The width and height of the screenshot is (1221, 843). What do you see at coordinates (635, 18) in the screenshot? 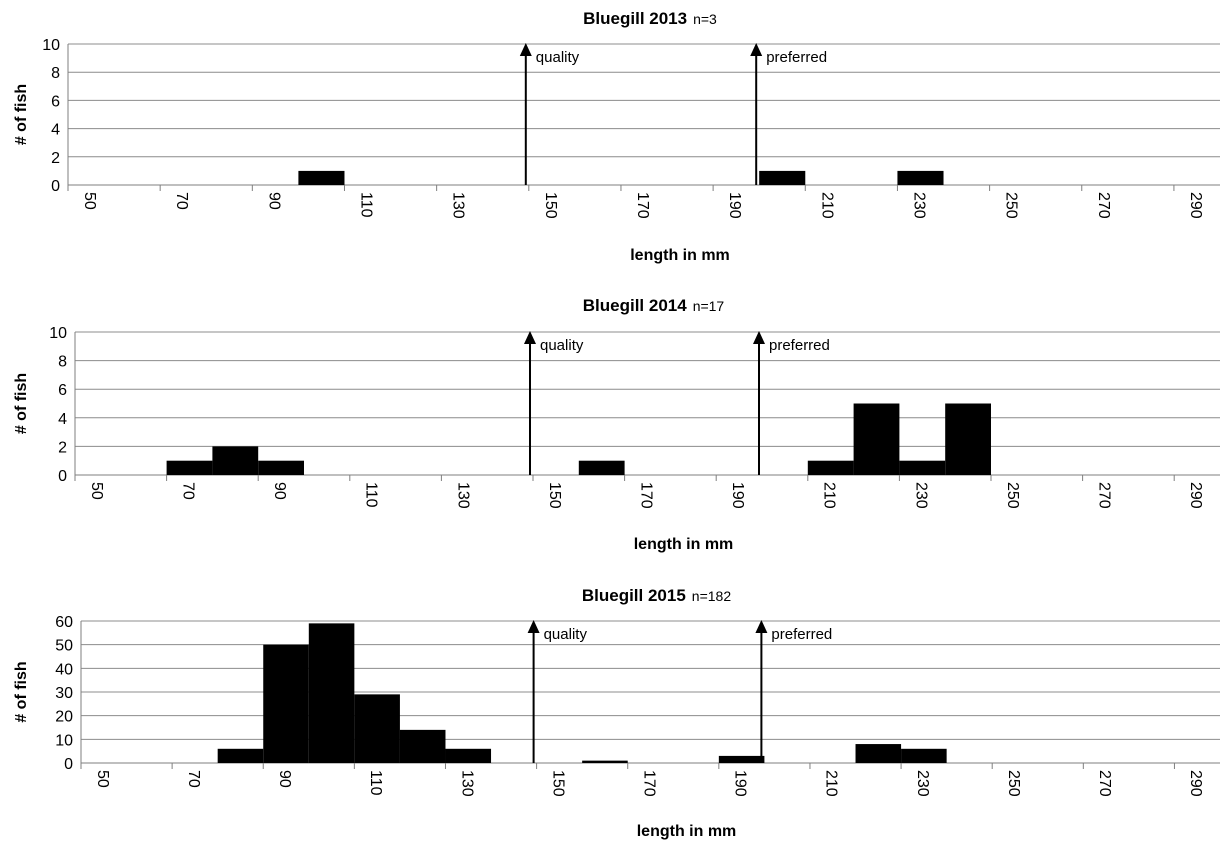
I see `chart-title-main: Bluegill 2013` at bounding box center [635, 18].